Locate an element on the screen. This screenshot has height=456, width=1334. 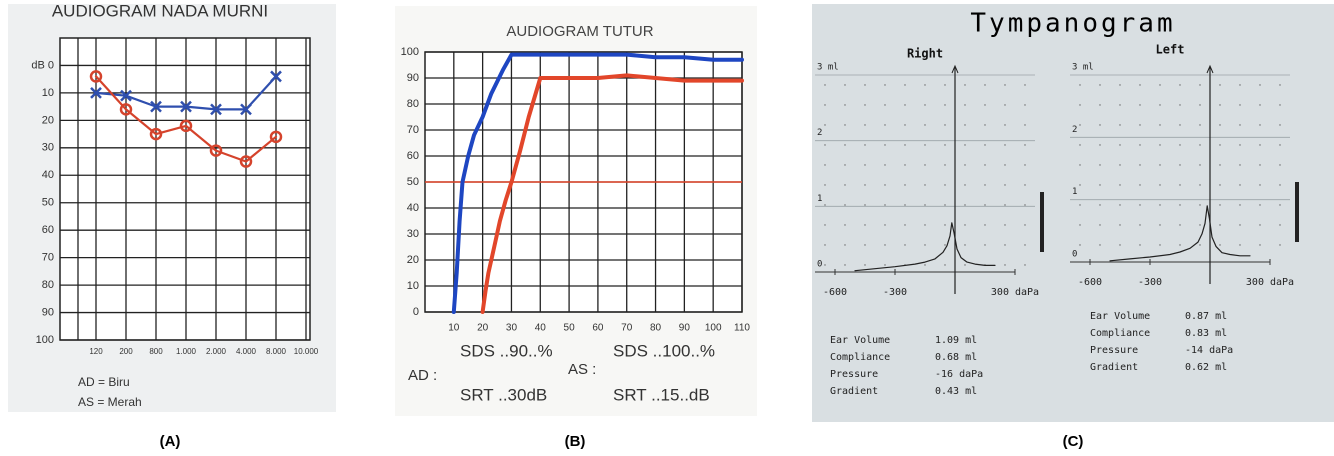
chart-title: AUDIOGRAM TUTUR is located at coordinates (579, 31).